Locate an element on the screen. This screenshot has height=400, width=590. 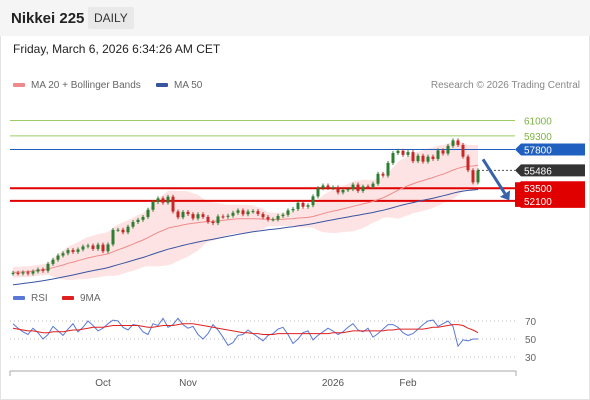
forecast-arrow is located at coordinates (496, 179).